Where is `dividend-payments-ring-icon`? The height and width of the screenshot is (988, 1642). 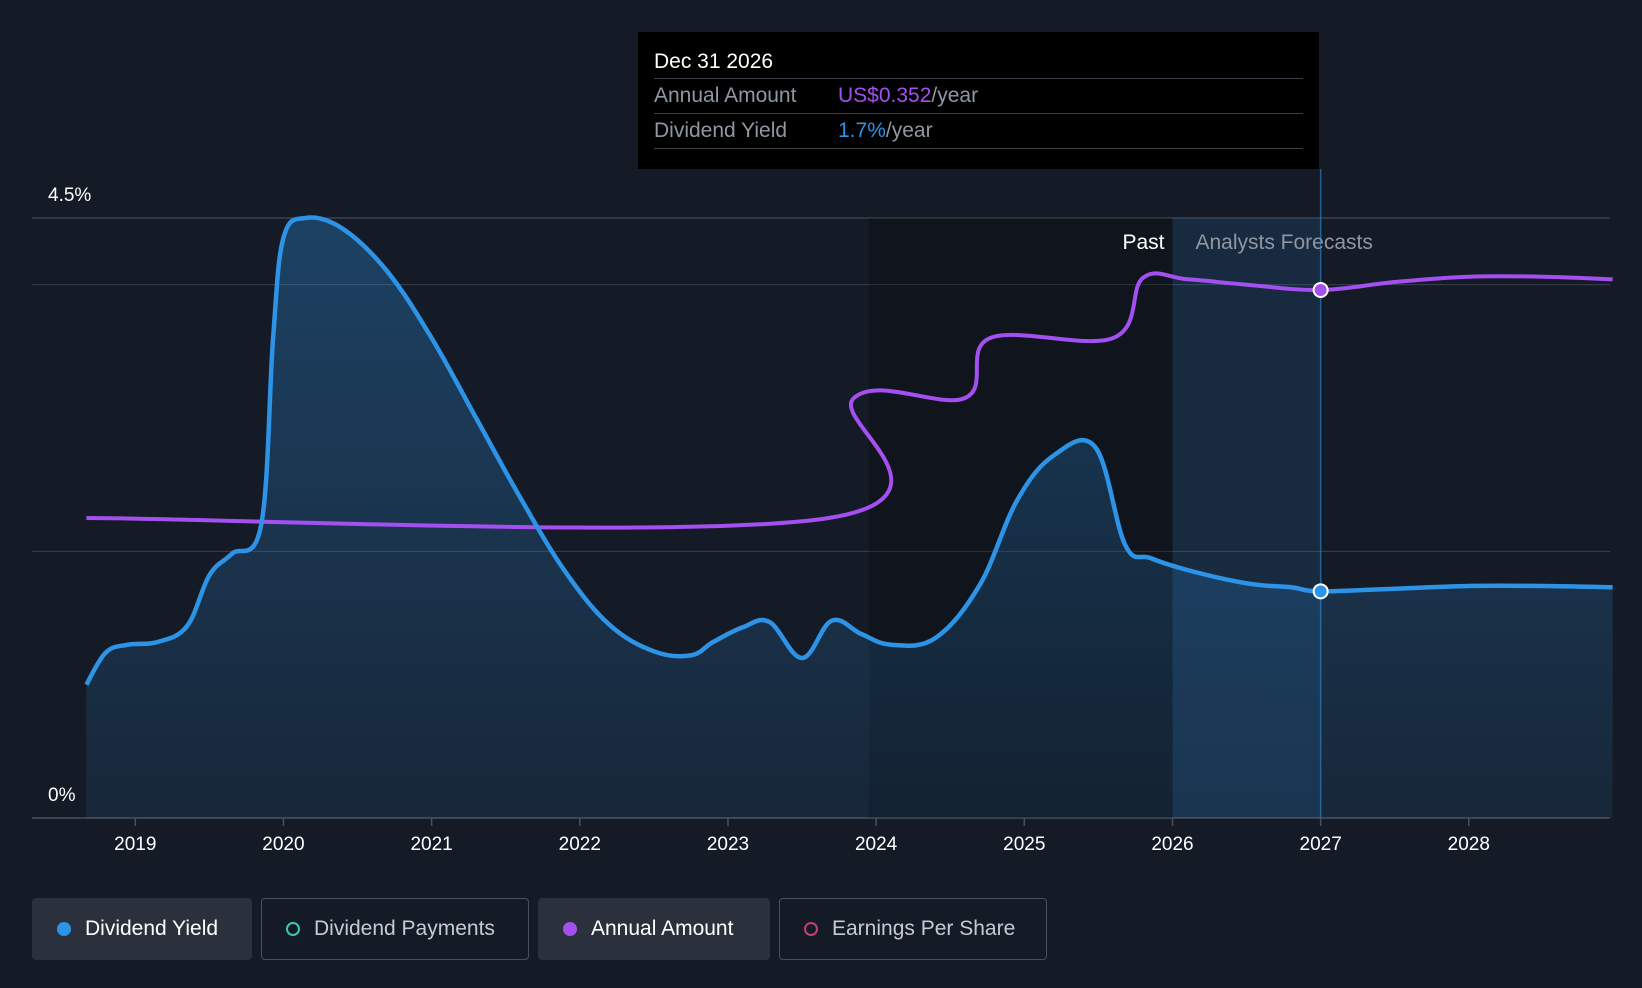
dividend-payments-ring-icon is located at coordinates (293, 929).